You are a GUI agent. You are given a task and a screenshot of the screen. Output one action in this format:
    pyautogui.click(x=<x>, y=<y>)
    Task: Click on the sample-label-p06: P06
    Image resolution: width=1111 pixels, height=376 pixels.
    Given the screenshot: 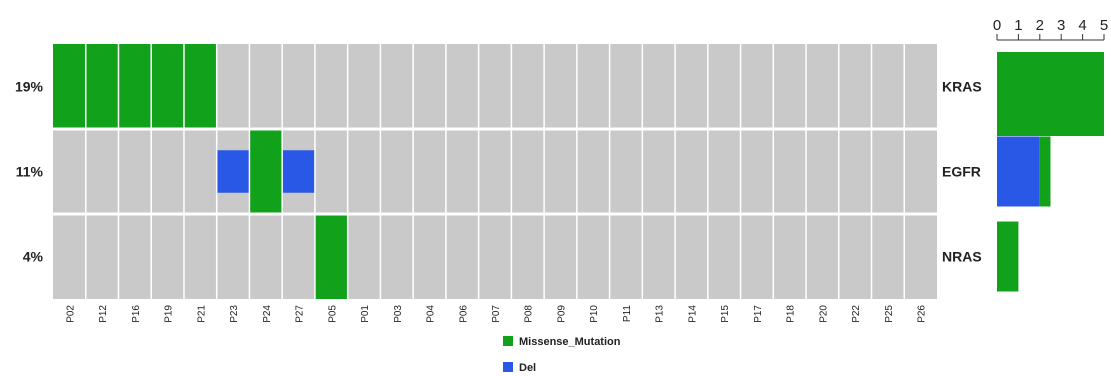 What is the action you would take?
    pyautogui.click(x=463, y=314)
    